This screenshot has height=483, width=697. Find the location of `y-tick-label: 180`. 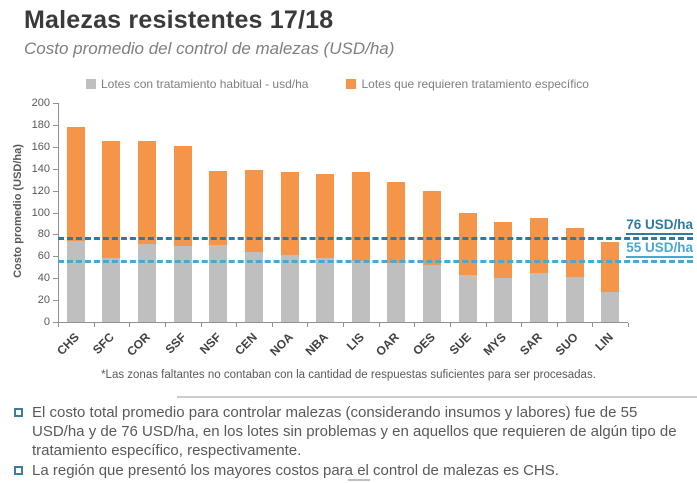

y-tick-label: 180 is located at coordinates (40, 124).